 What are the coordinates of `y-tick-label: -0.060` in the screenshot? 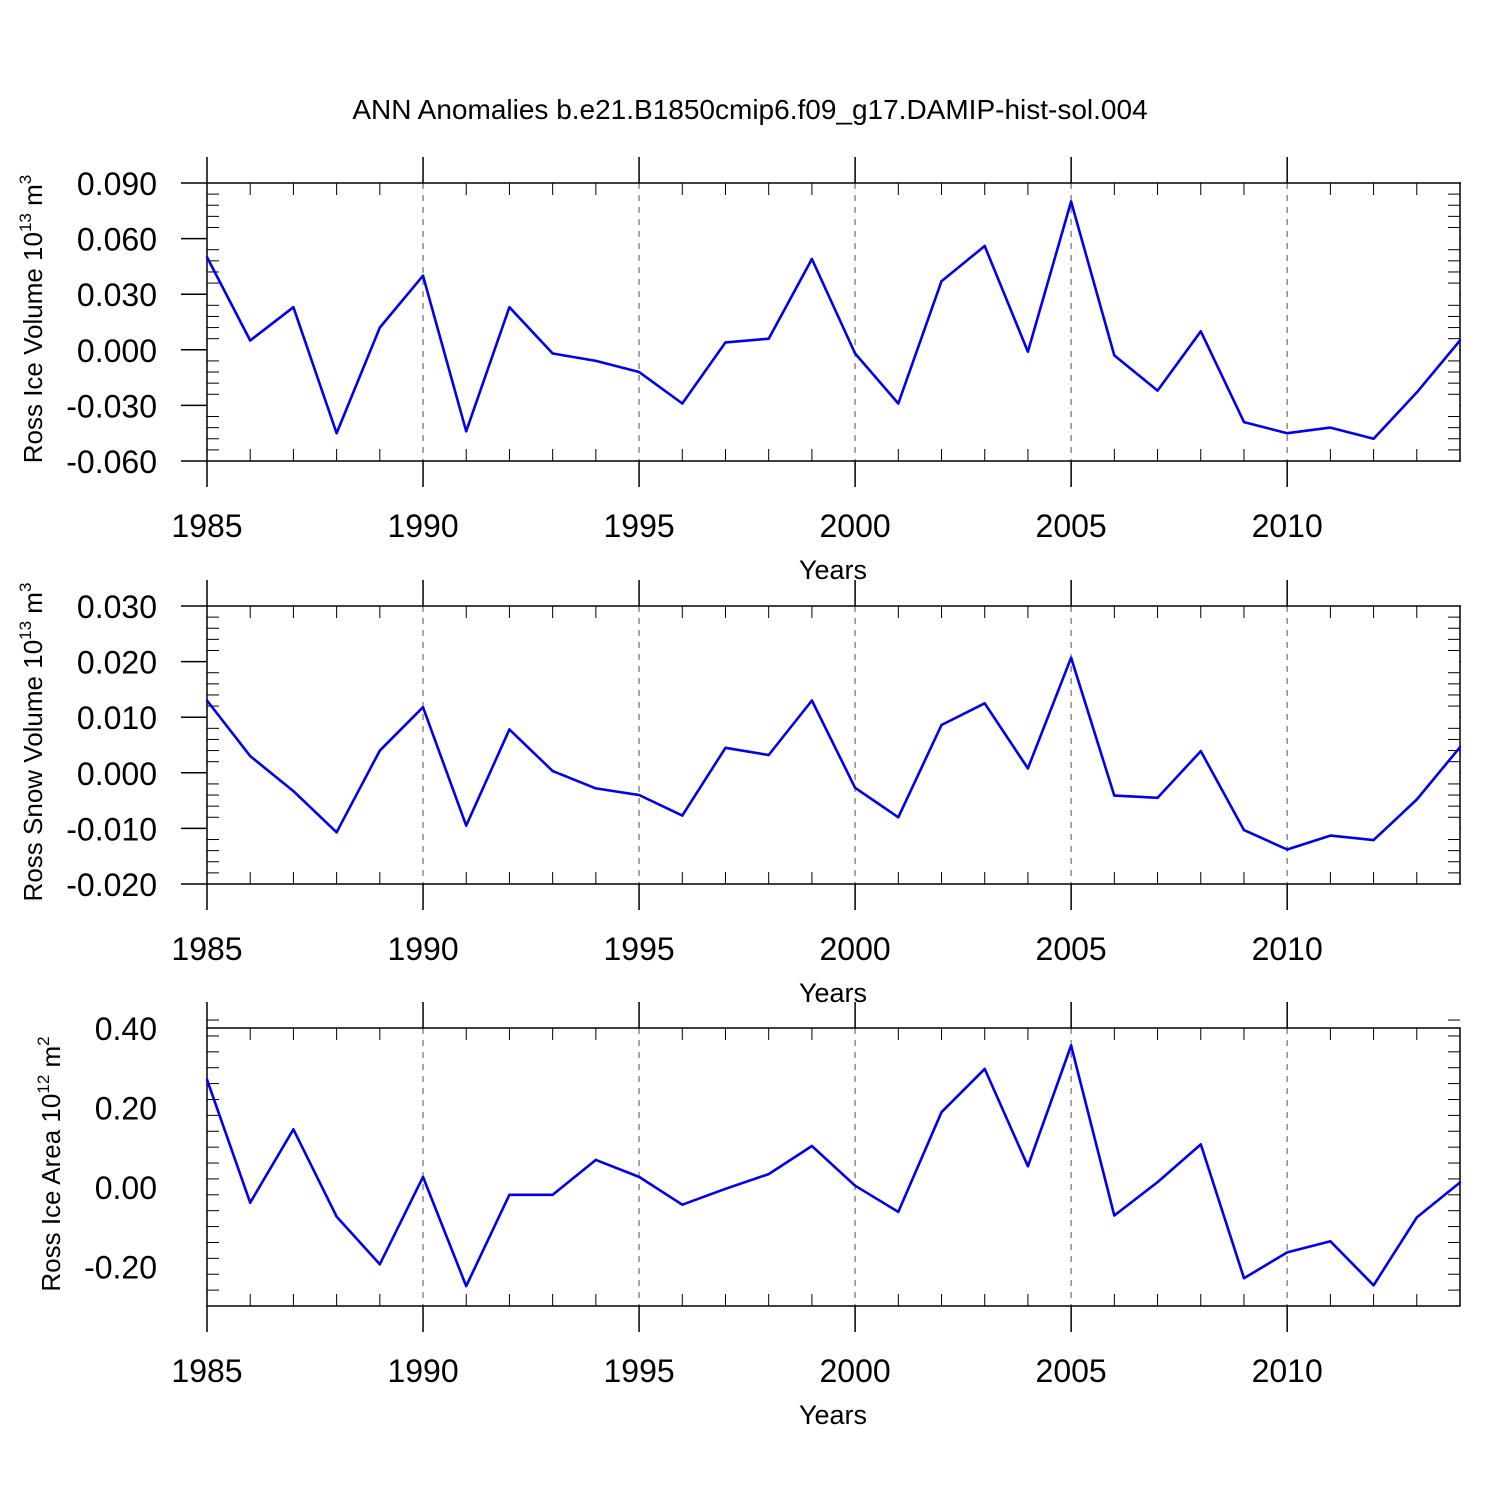 It's located at (111, 462).